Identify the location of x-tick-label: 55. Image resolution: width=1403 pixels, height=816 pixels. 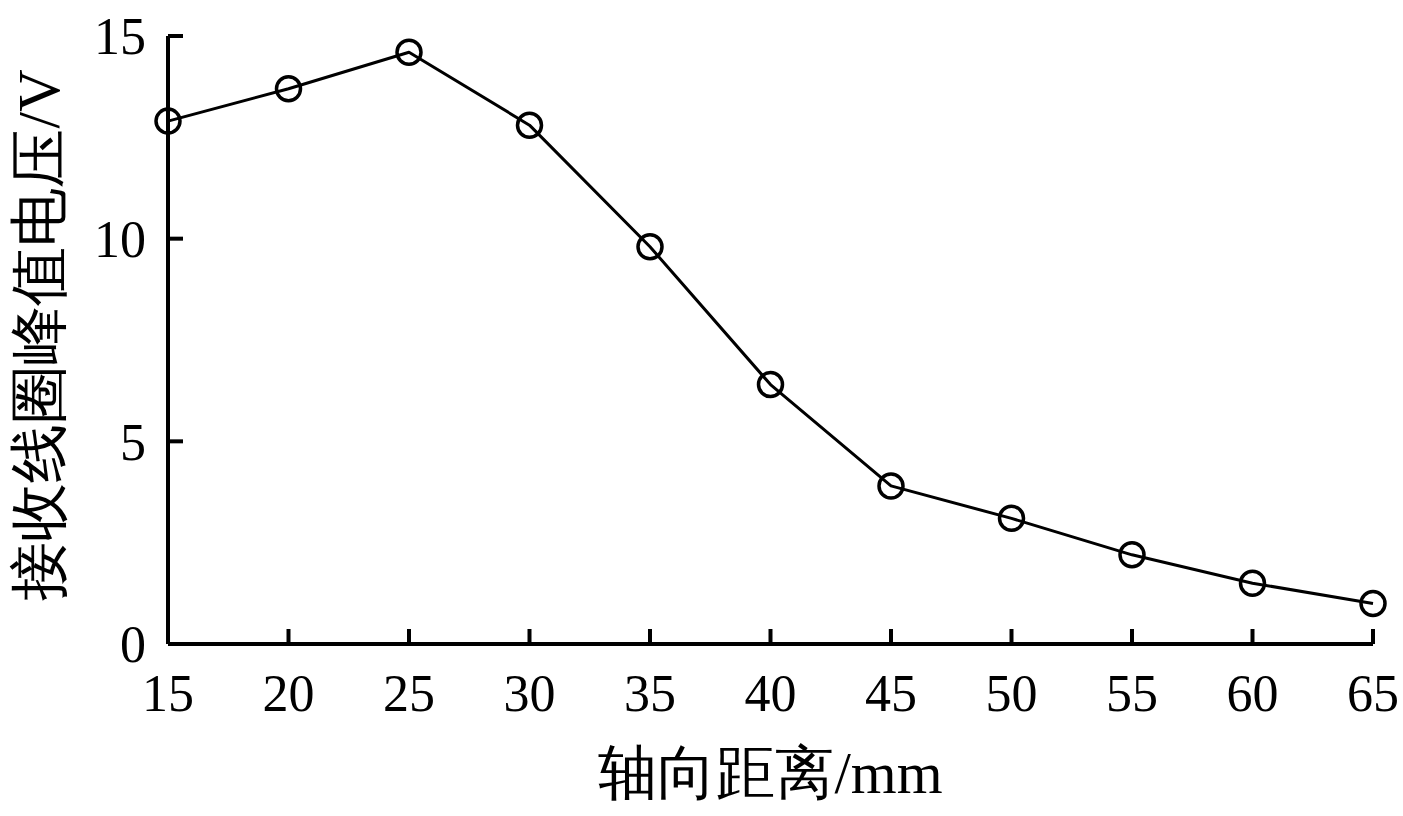
(1132, 693).